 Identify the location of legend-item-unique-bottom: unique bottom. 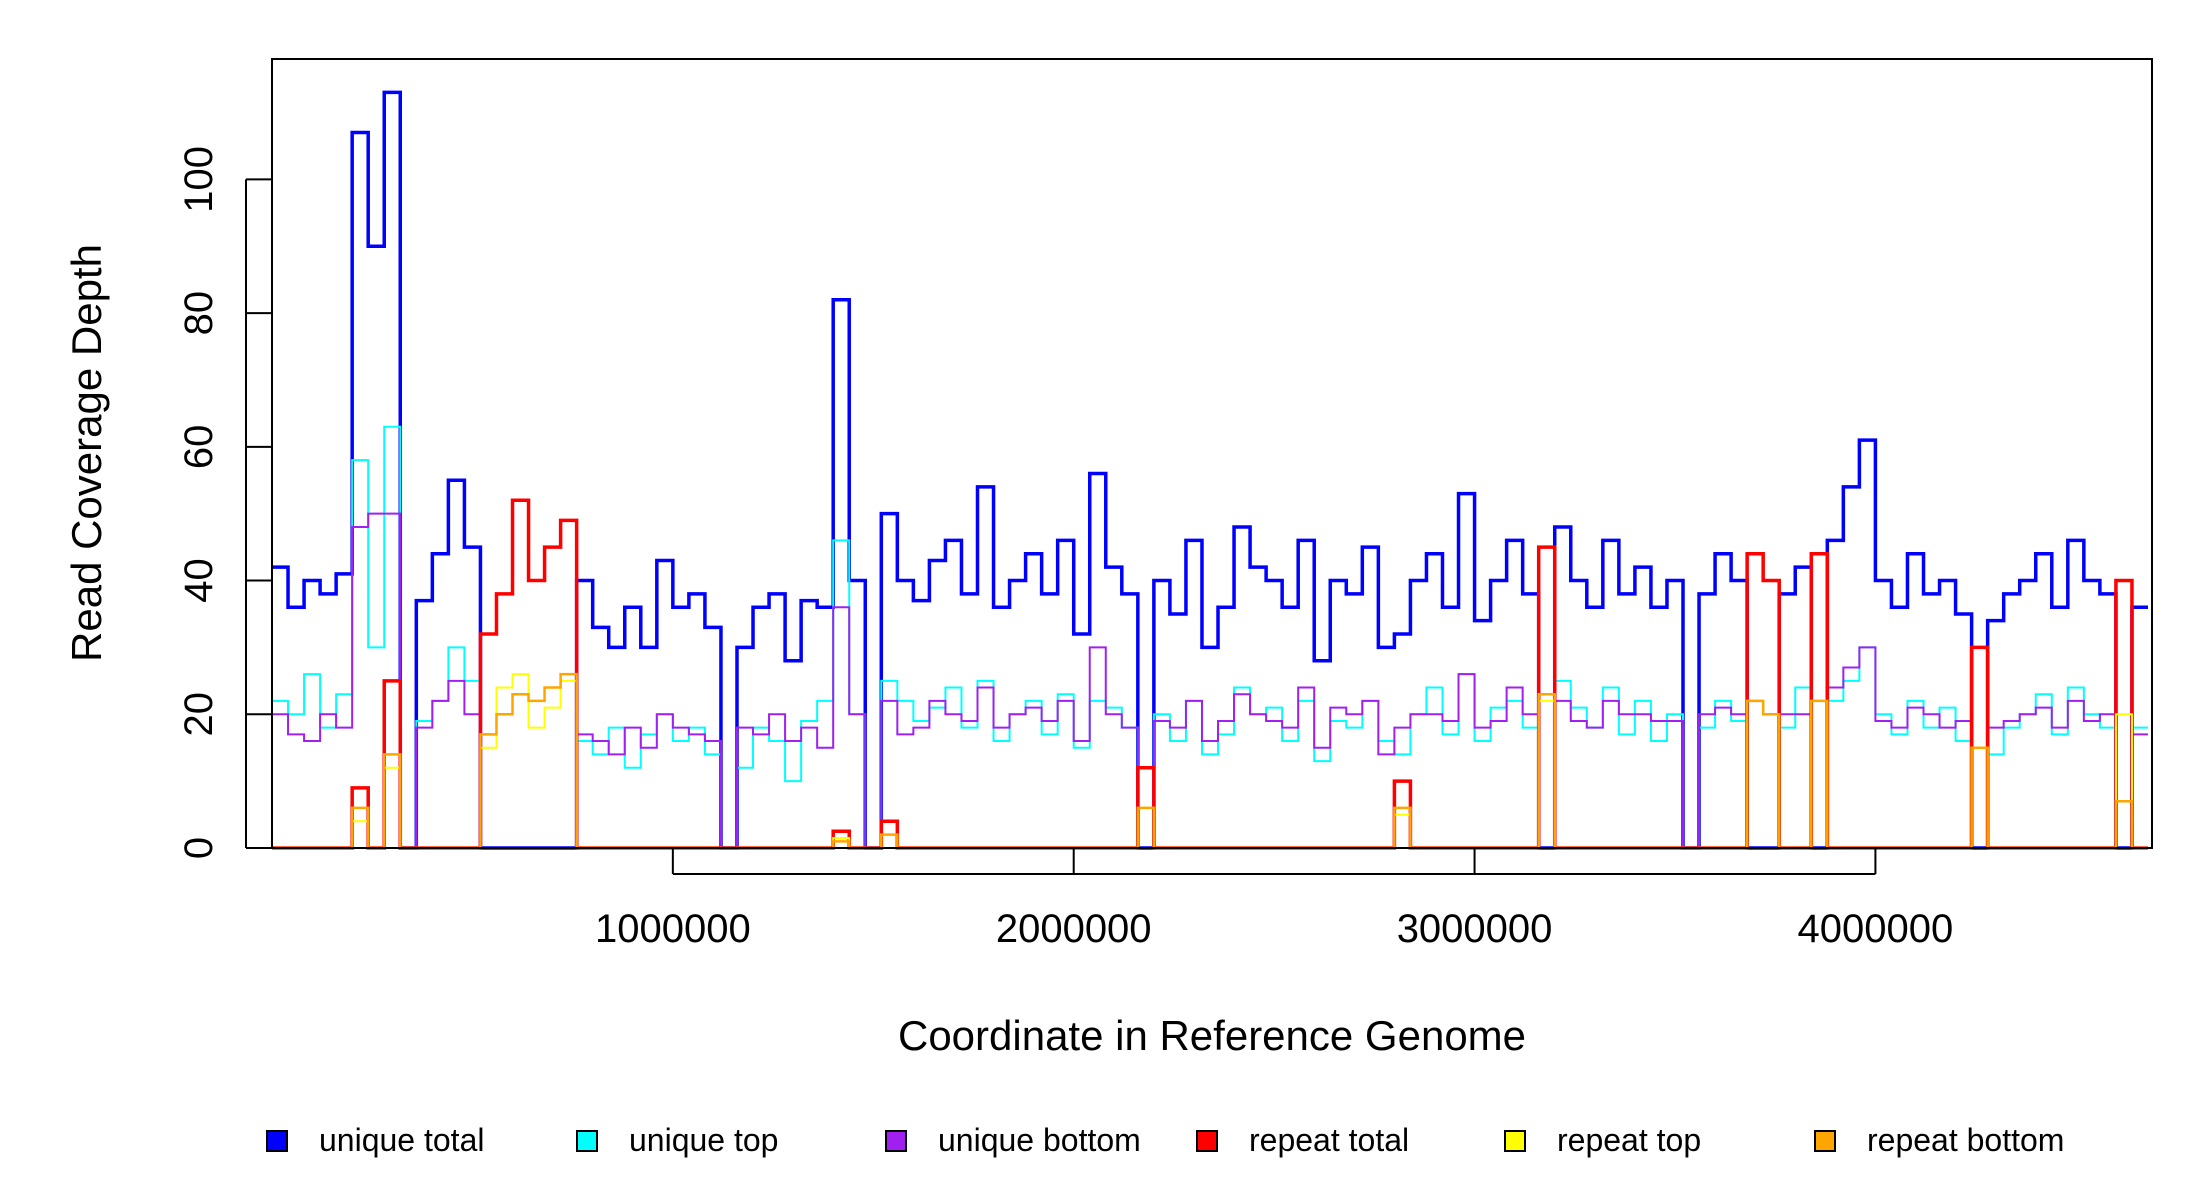
(1013, 1140).